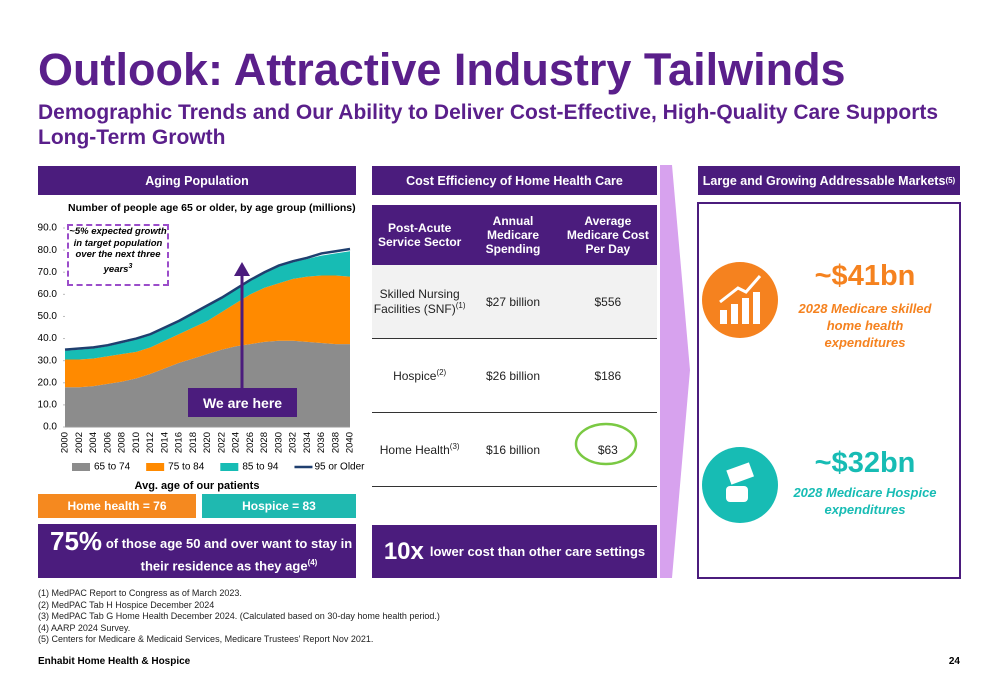 This screenshot has height=685, width=1000. I want to click on table-cell: $186, so click(607, 375).